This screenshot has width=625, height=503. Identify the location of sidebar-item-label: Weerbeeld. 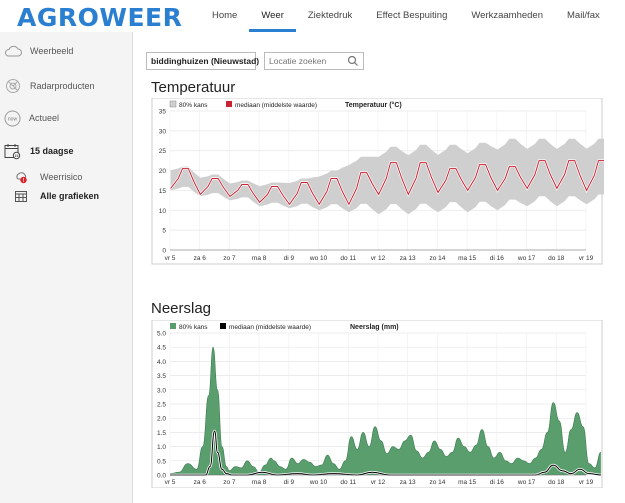
(52, 51).